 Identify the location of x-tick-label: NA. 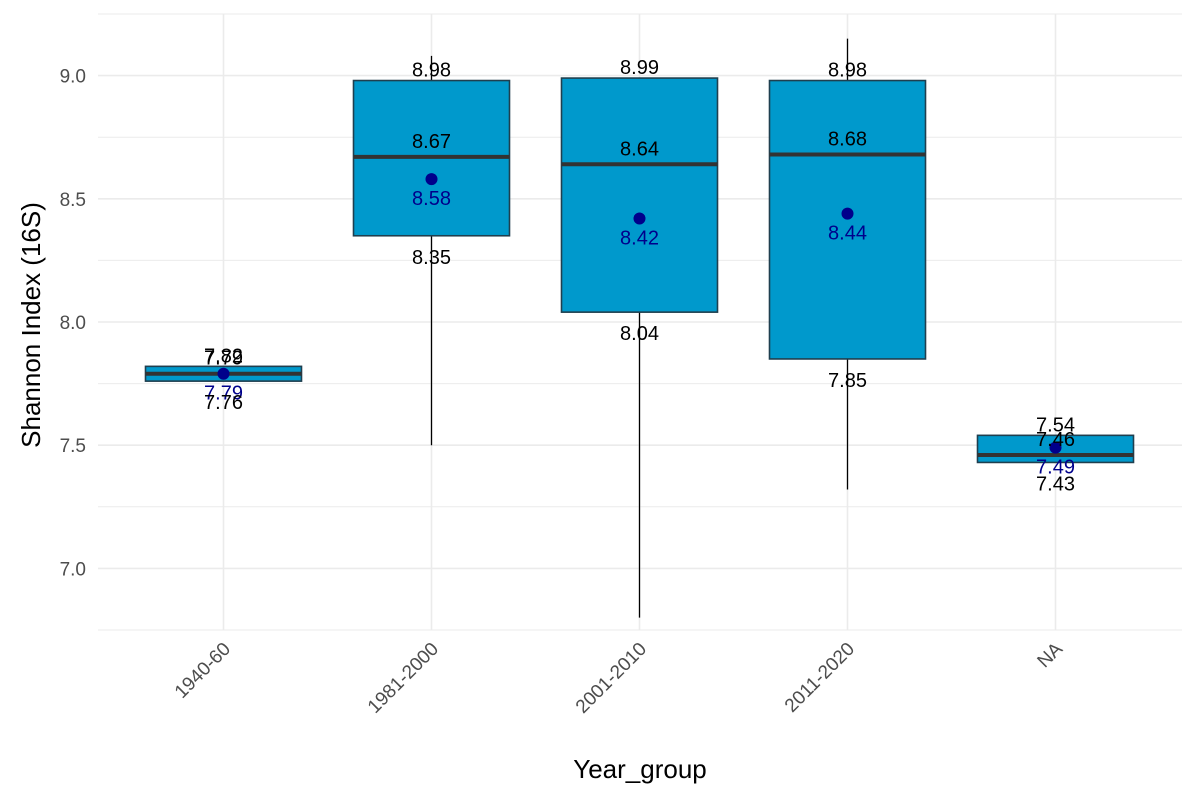
(1051, 655).